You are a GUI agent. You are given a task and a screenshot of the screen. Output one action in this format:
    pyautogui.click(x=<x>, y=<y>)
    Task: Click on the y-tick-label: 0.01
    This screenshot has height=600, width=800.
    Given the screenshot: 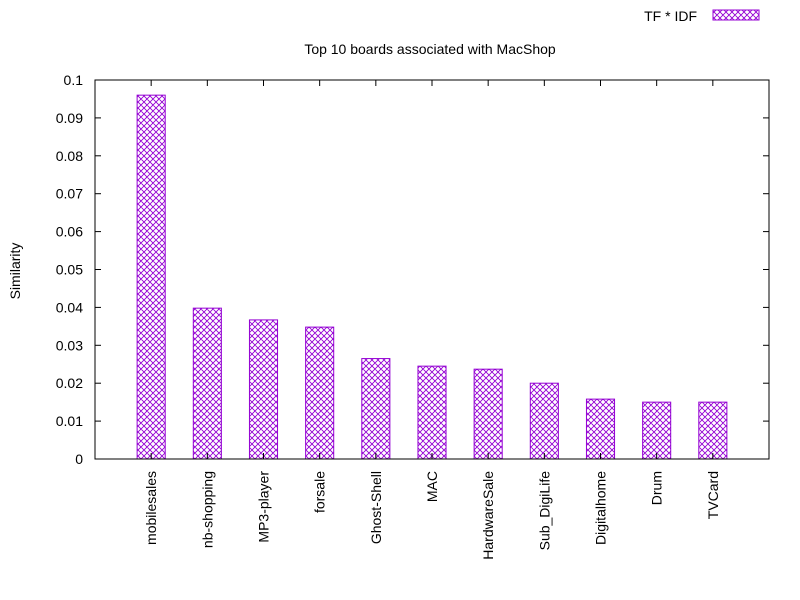 What is the action you would take?
    pyautogui.click(x=69, y=421)
    